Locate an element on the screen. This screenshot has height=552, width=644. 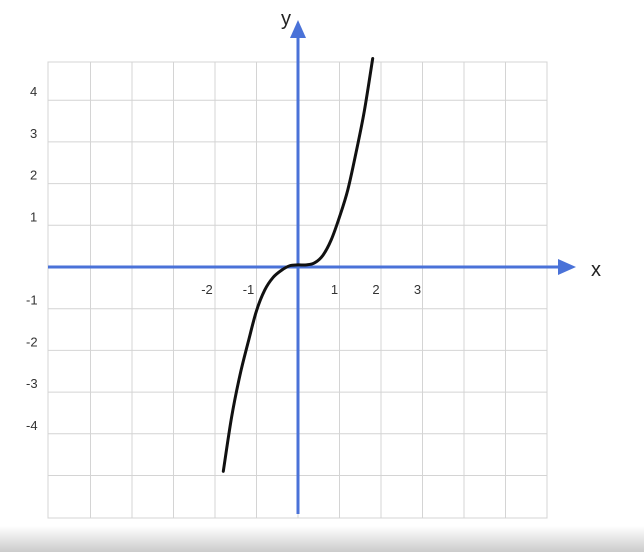
y-tick-label: 3 is located at coordinates (33, 133).